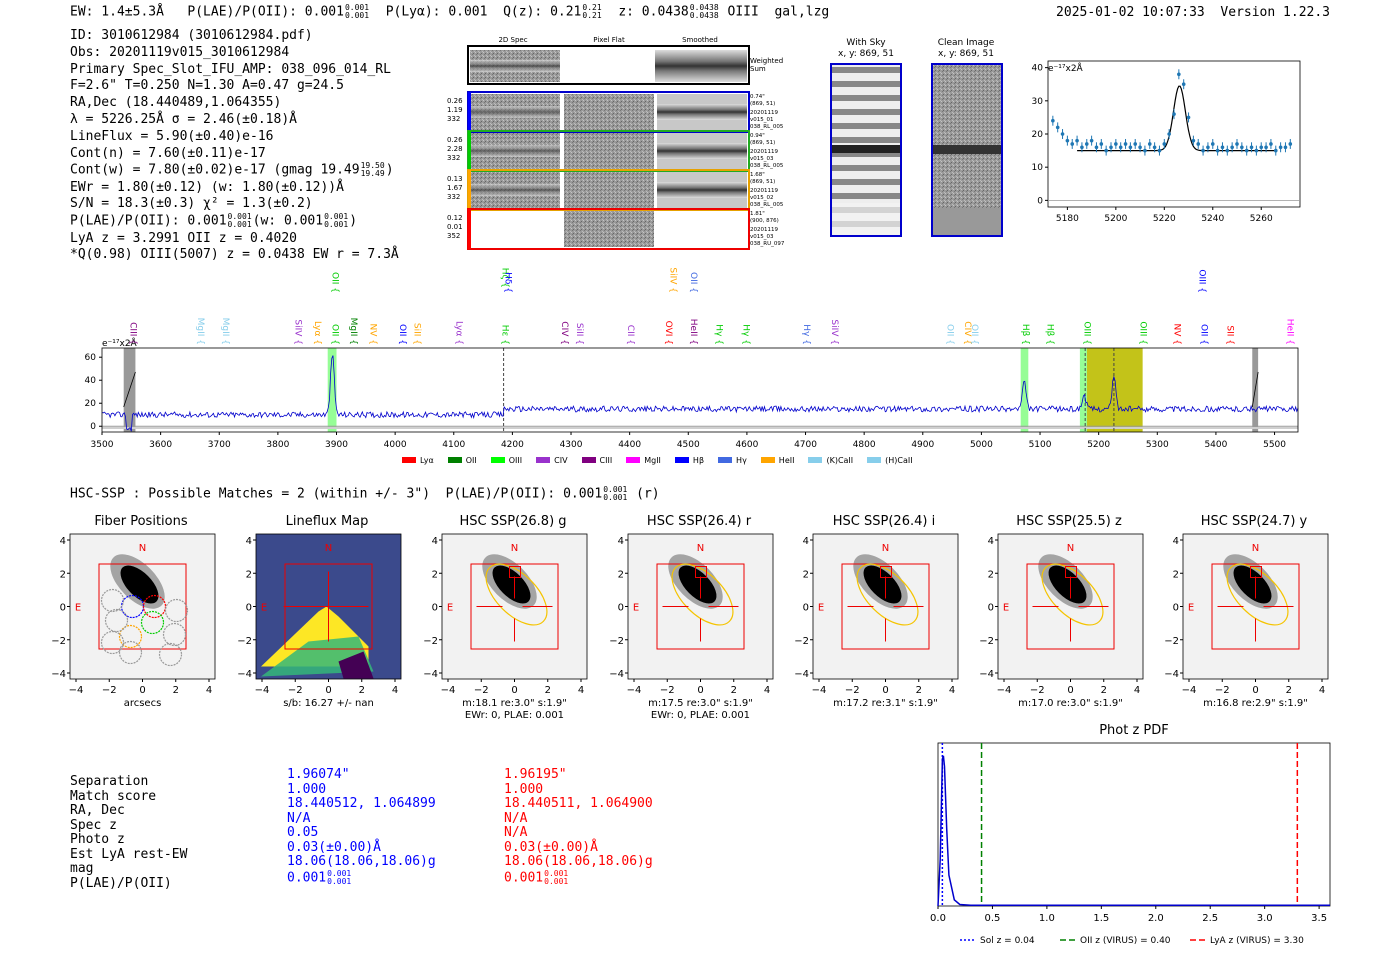  I want to click on spec2d-flat, so click(609, 151).